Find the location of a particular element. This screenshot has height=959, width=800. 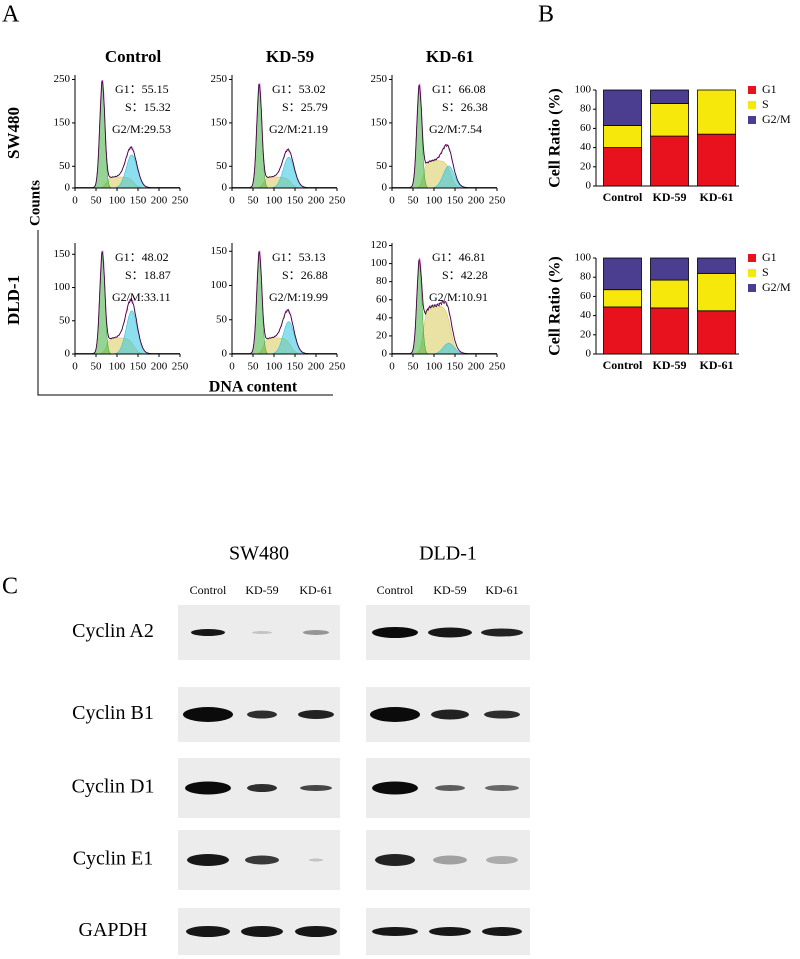

y-tick-label: 40 is located at coordinates (382, 317).